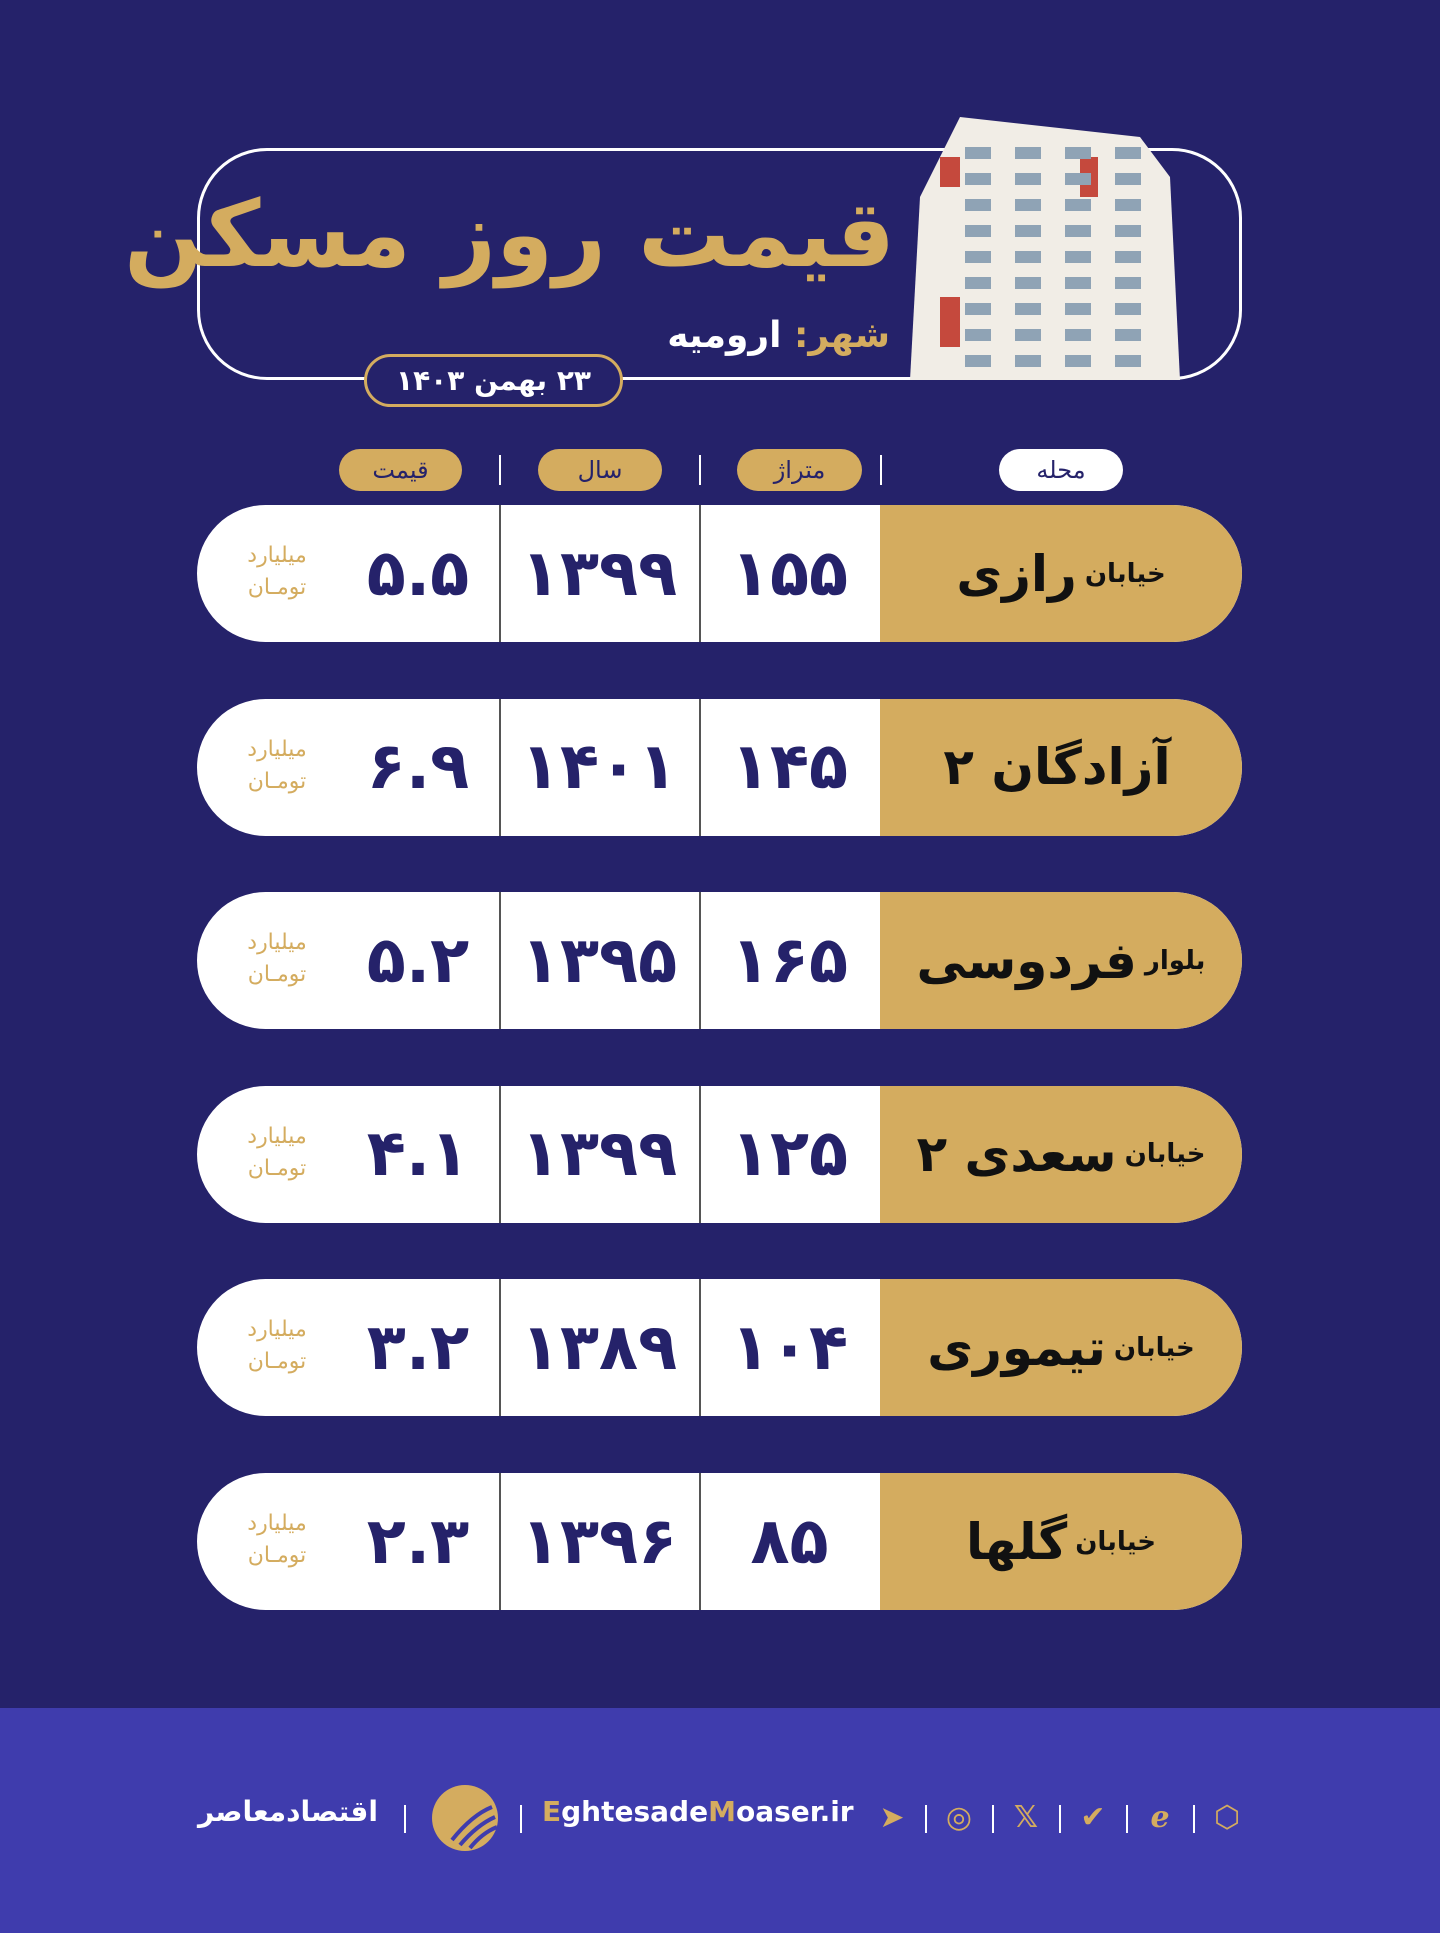  I want to click on area-cell: ۱۰۴, so click(789, 1347).